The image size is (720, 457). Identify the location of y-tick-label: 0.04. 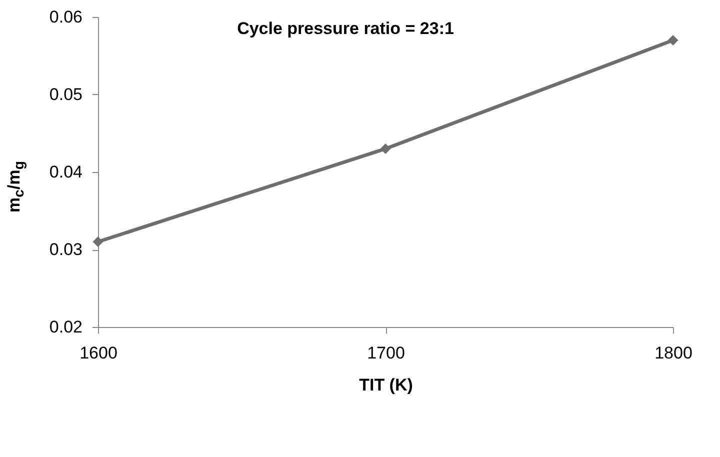
(65, 172).